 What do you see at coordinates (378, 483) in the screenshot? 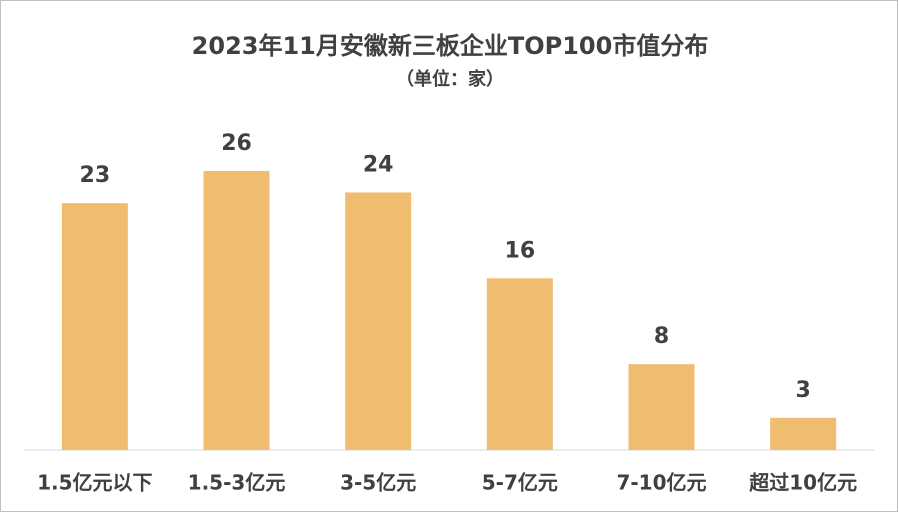
I see `x-tick-label: 3-5亿元` at bounding box center [378, 483].